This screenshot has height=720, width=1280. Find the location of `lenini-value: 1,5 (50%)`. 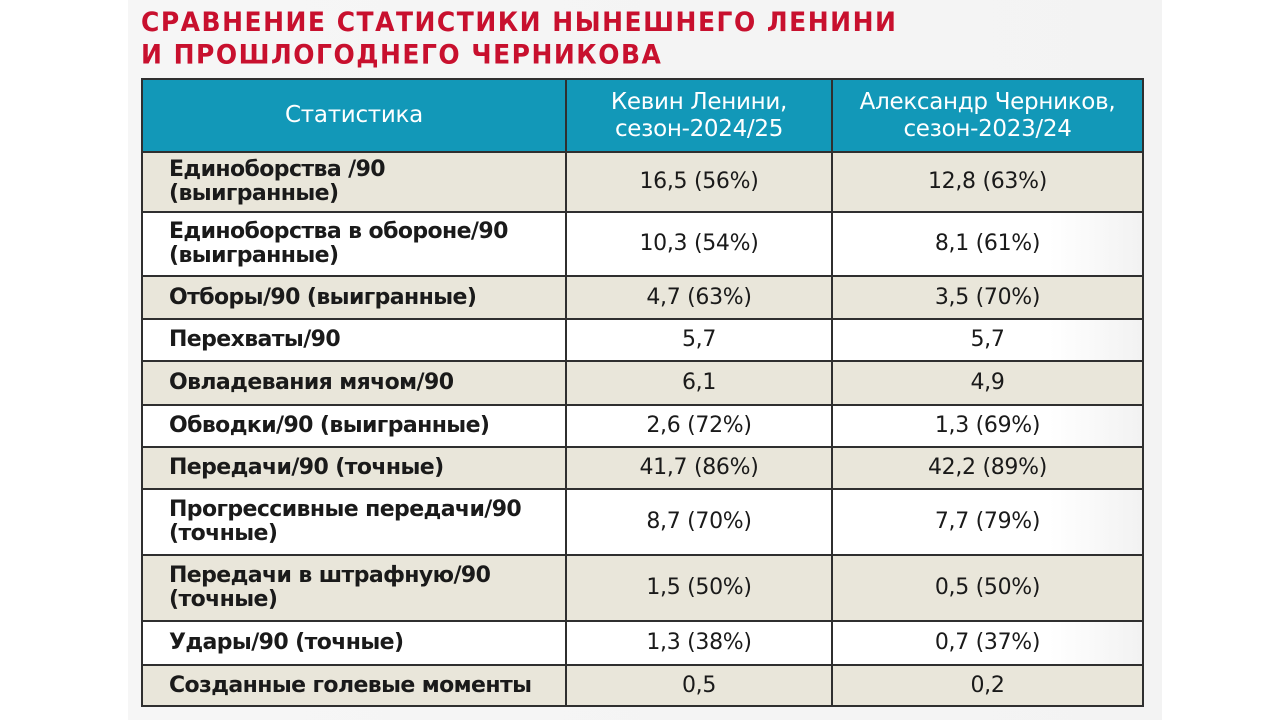

lenini-value: 1,5 (50%) is located at coordinates (699, 588).